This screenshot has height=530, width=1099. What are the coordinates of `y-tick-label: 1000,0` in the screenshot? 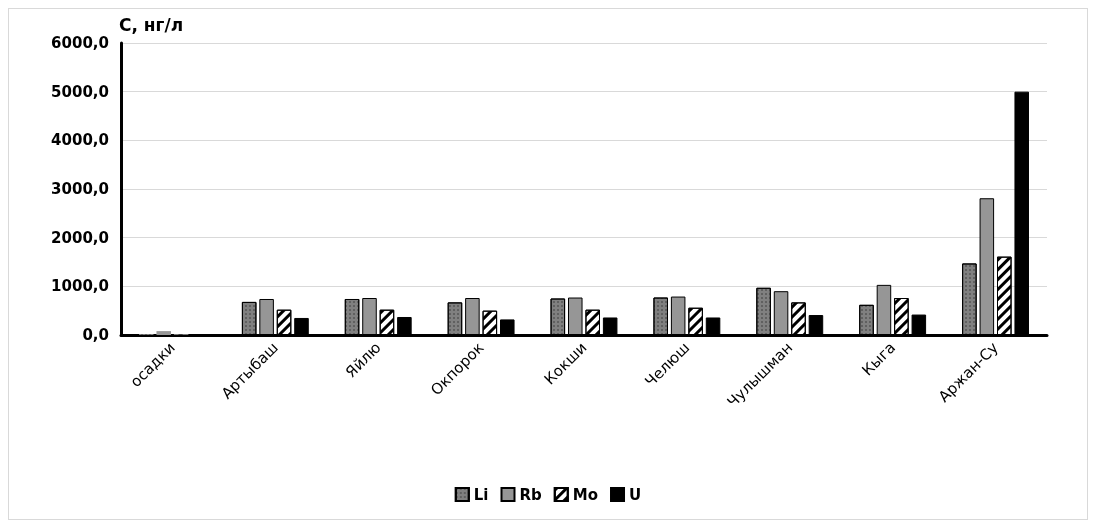 It's located at (80, 286).